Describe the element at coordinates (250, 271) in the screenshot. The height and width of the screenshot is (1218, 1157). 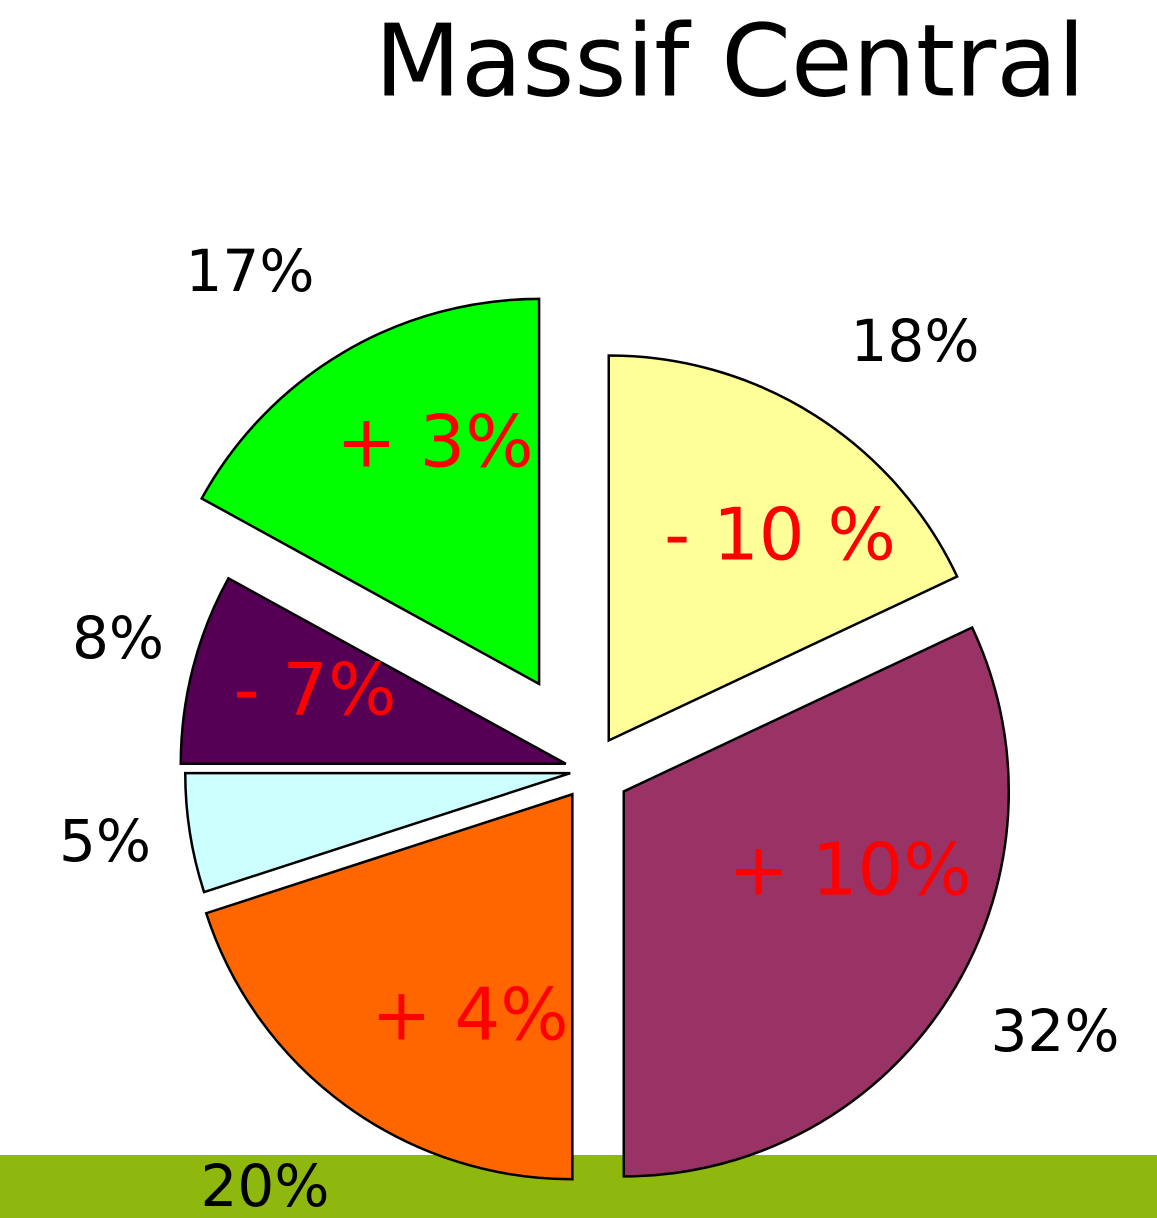
I see `value-label: 17%` at that location.